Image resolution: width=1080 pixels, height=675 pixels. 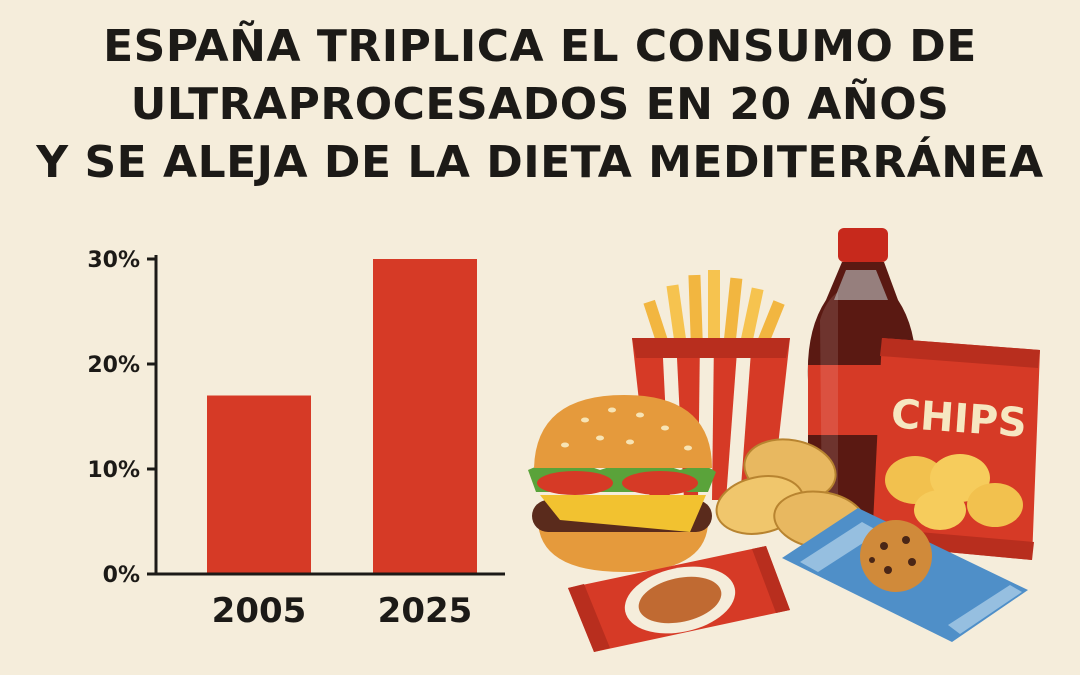 I want to click on y-tick-label: 20%, so click(x=113, y=365).